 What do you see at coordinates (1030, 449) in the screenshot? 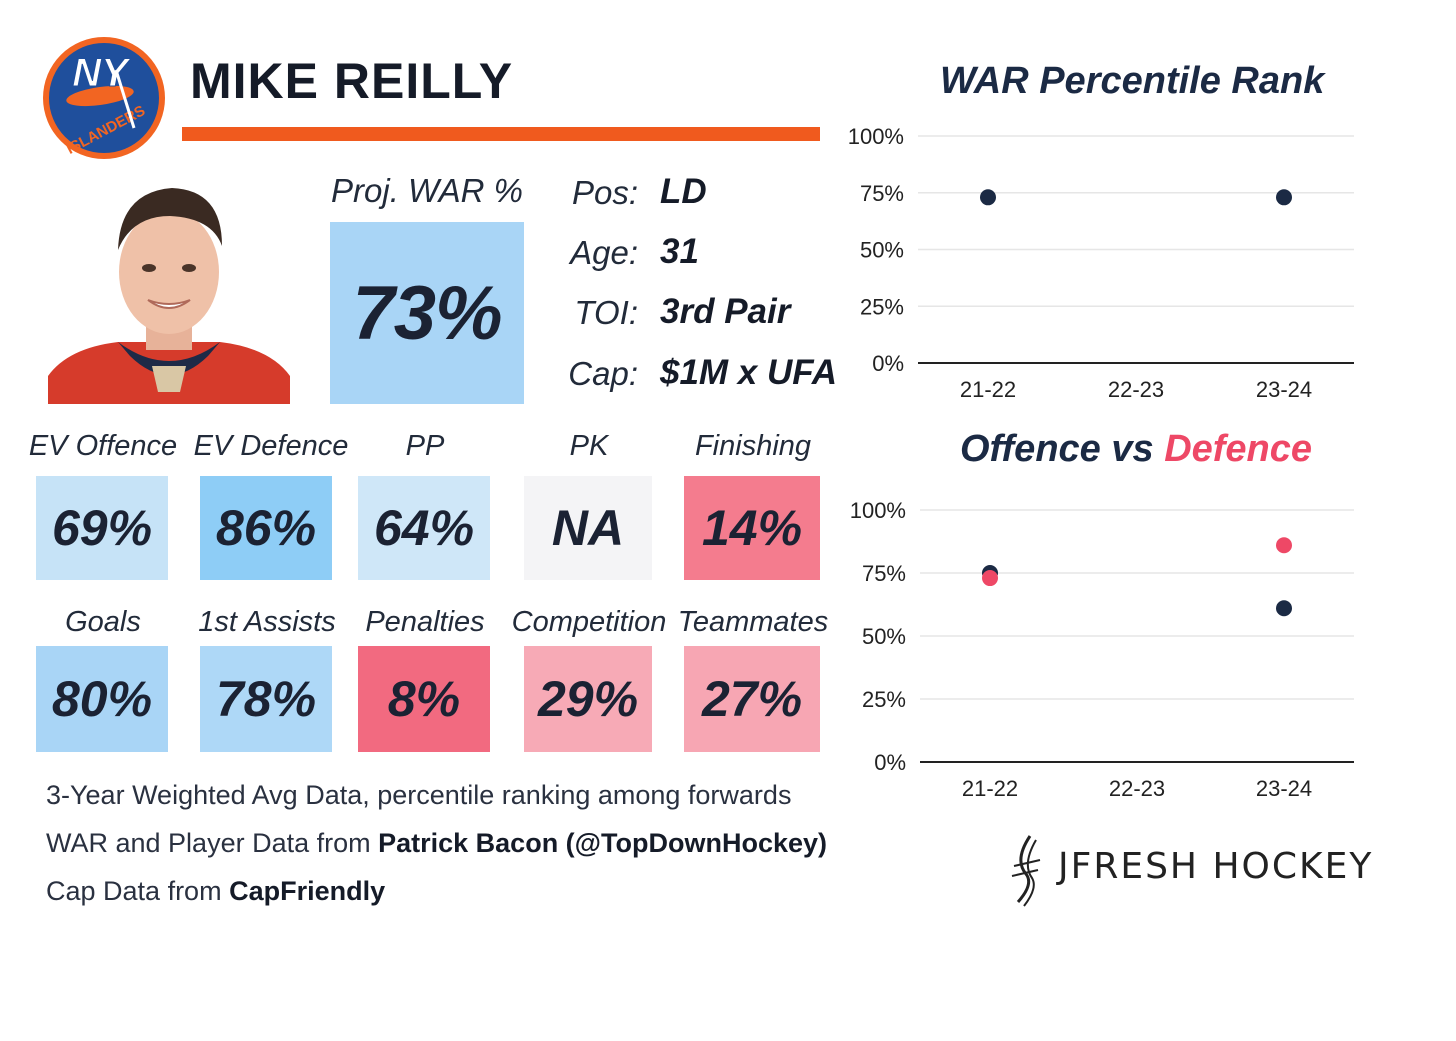
I see `chart-2-title-offence: Offence` at bounding box center [1030, 449].